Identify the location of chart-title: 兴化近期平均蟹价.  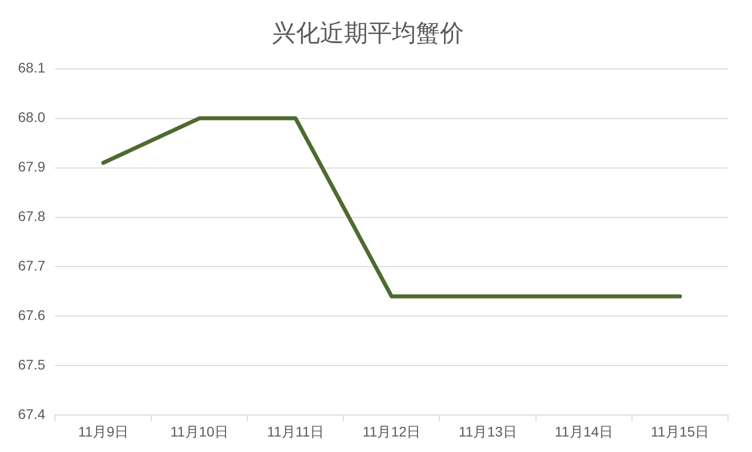
(368, 34).